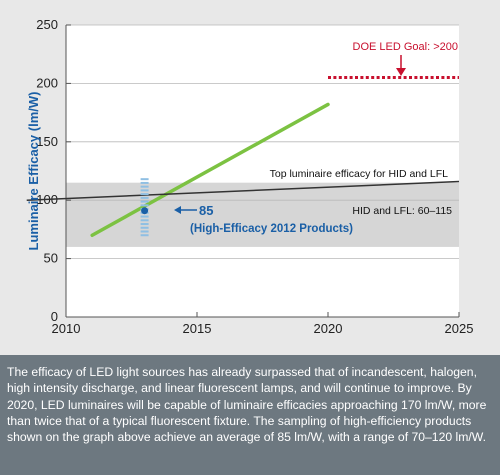  I want to click on y-tick-label: 0, so click(54, 316).